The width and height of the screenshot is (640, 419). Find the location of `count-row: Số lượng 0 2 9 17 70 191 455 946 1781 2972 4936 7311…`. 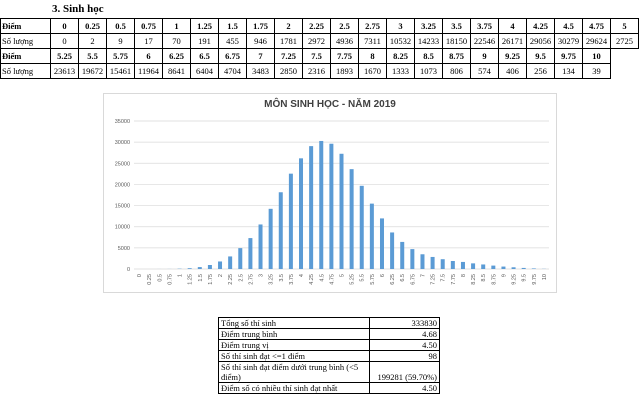

count-row: Số lượng 0 2 9 17 70 191 455 946 1781 2972 4936 7311… is located at coordinates (319, 41).